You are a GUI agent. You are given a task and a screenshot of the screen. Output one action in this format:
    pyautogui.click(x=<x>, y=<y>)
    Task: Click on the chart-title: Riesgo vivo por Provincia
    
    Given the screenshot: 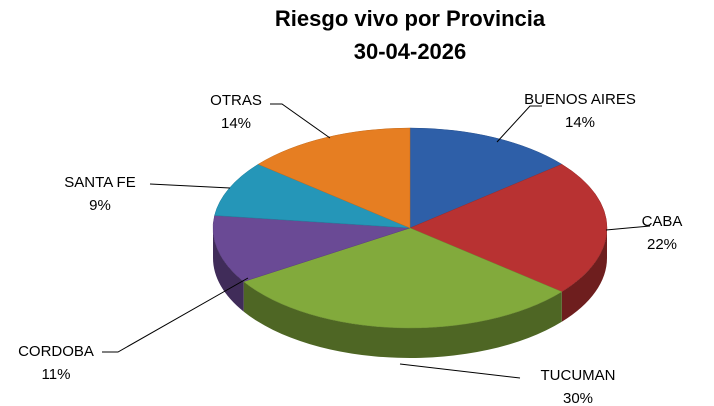 What is the action you would take?
    pyautogui.click(x=410, y=18)
    